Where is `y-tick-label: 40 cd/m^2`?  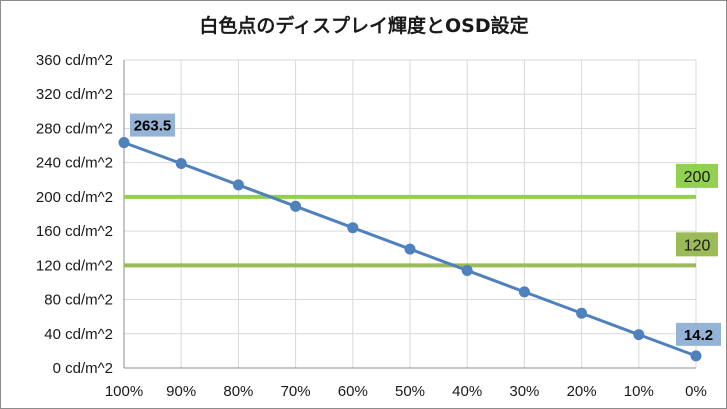 y-tick-label: 40 cd/m^2 is located at coordinates (78, 334).